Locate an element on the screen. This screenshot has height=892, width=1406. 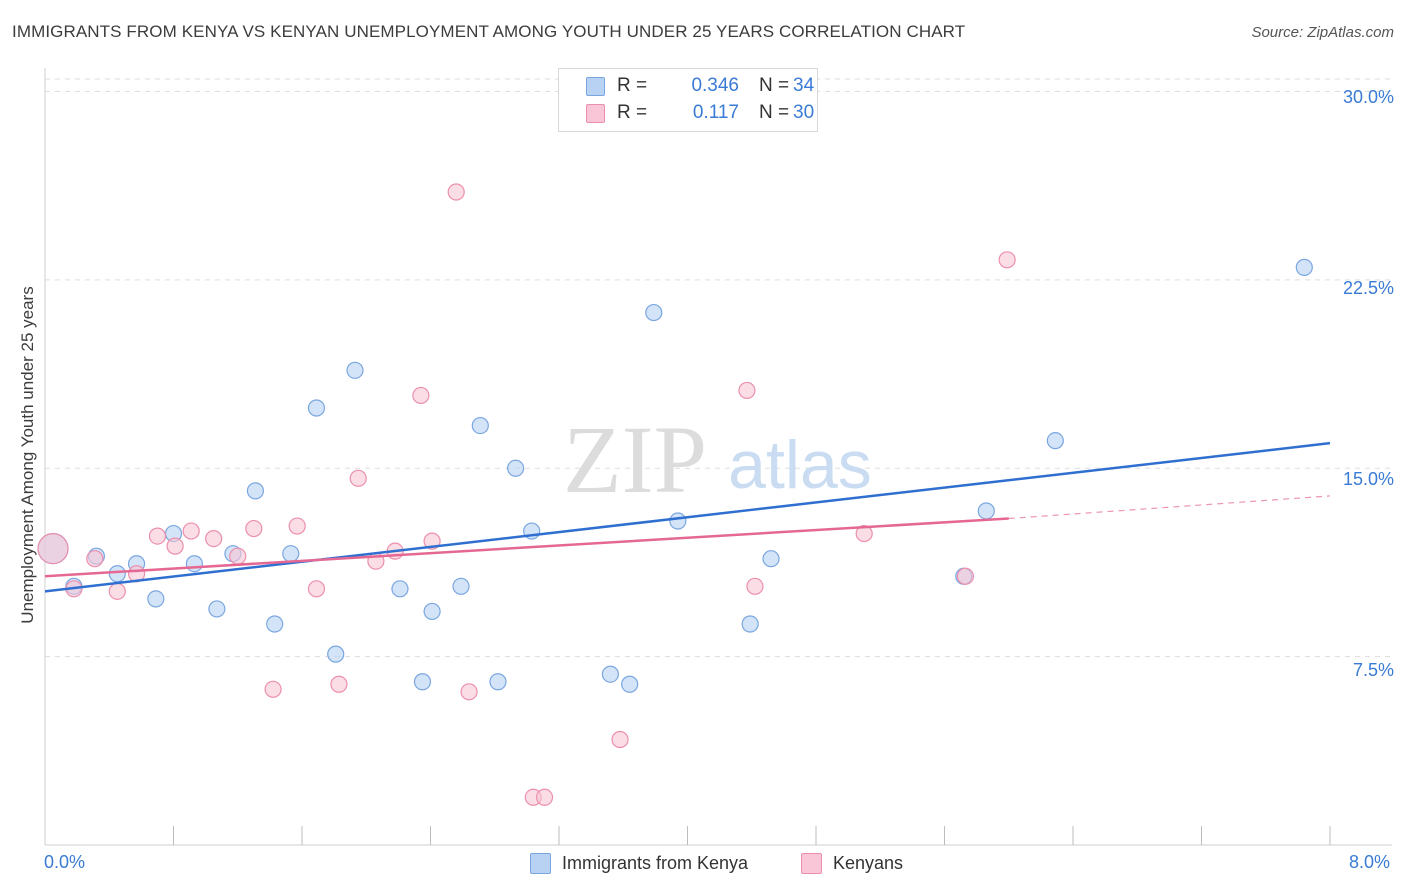
legend-n-value: 34 is located at coordinates (804, 85).